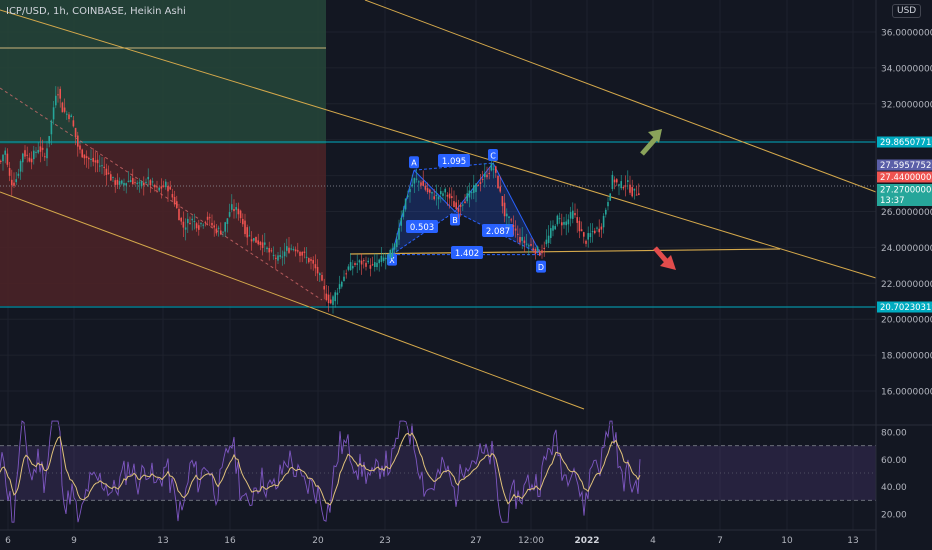 Image resolution: width=932 pixels, height=550 pixels. What do you see at coordinates (163, 72) in the screenshot?
I see `profit-zone` at bounding box center [163, 72].